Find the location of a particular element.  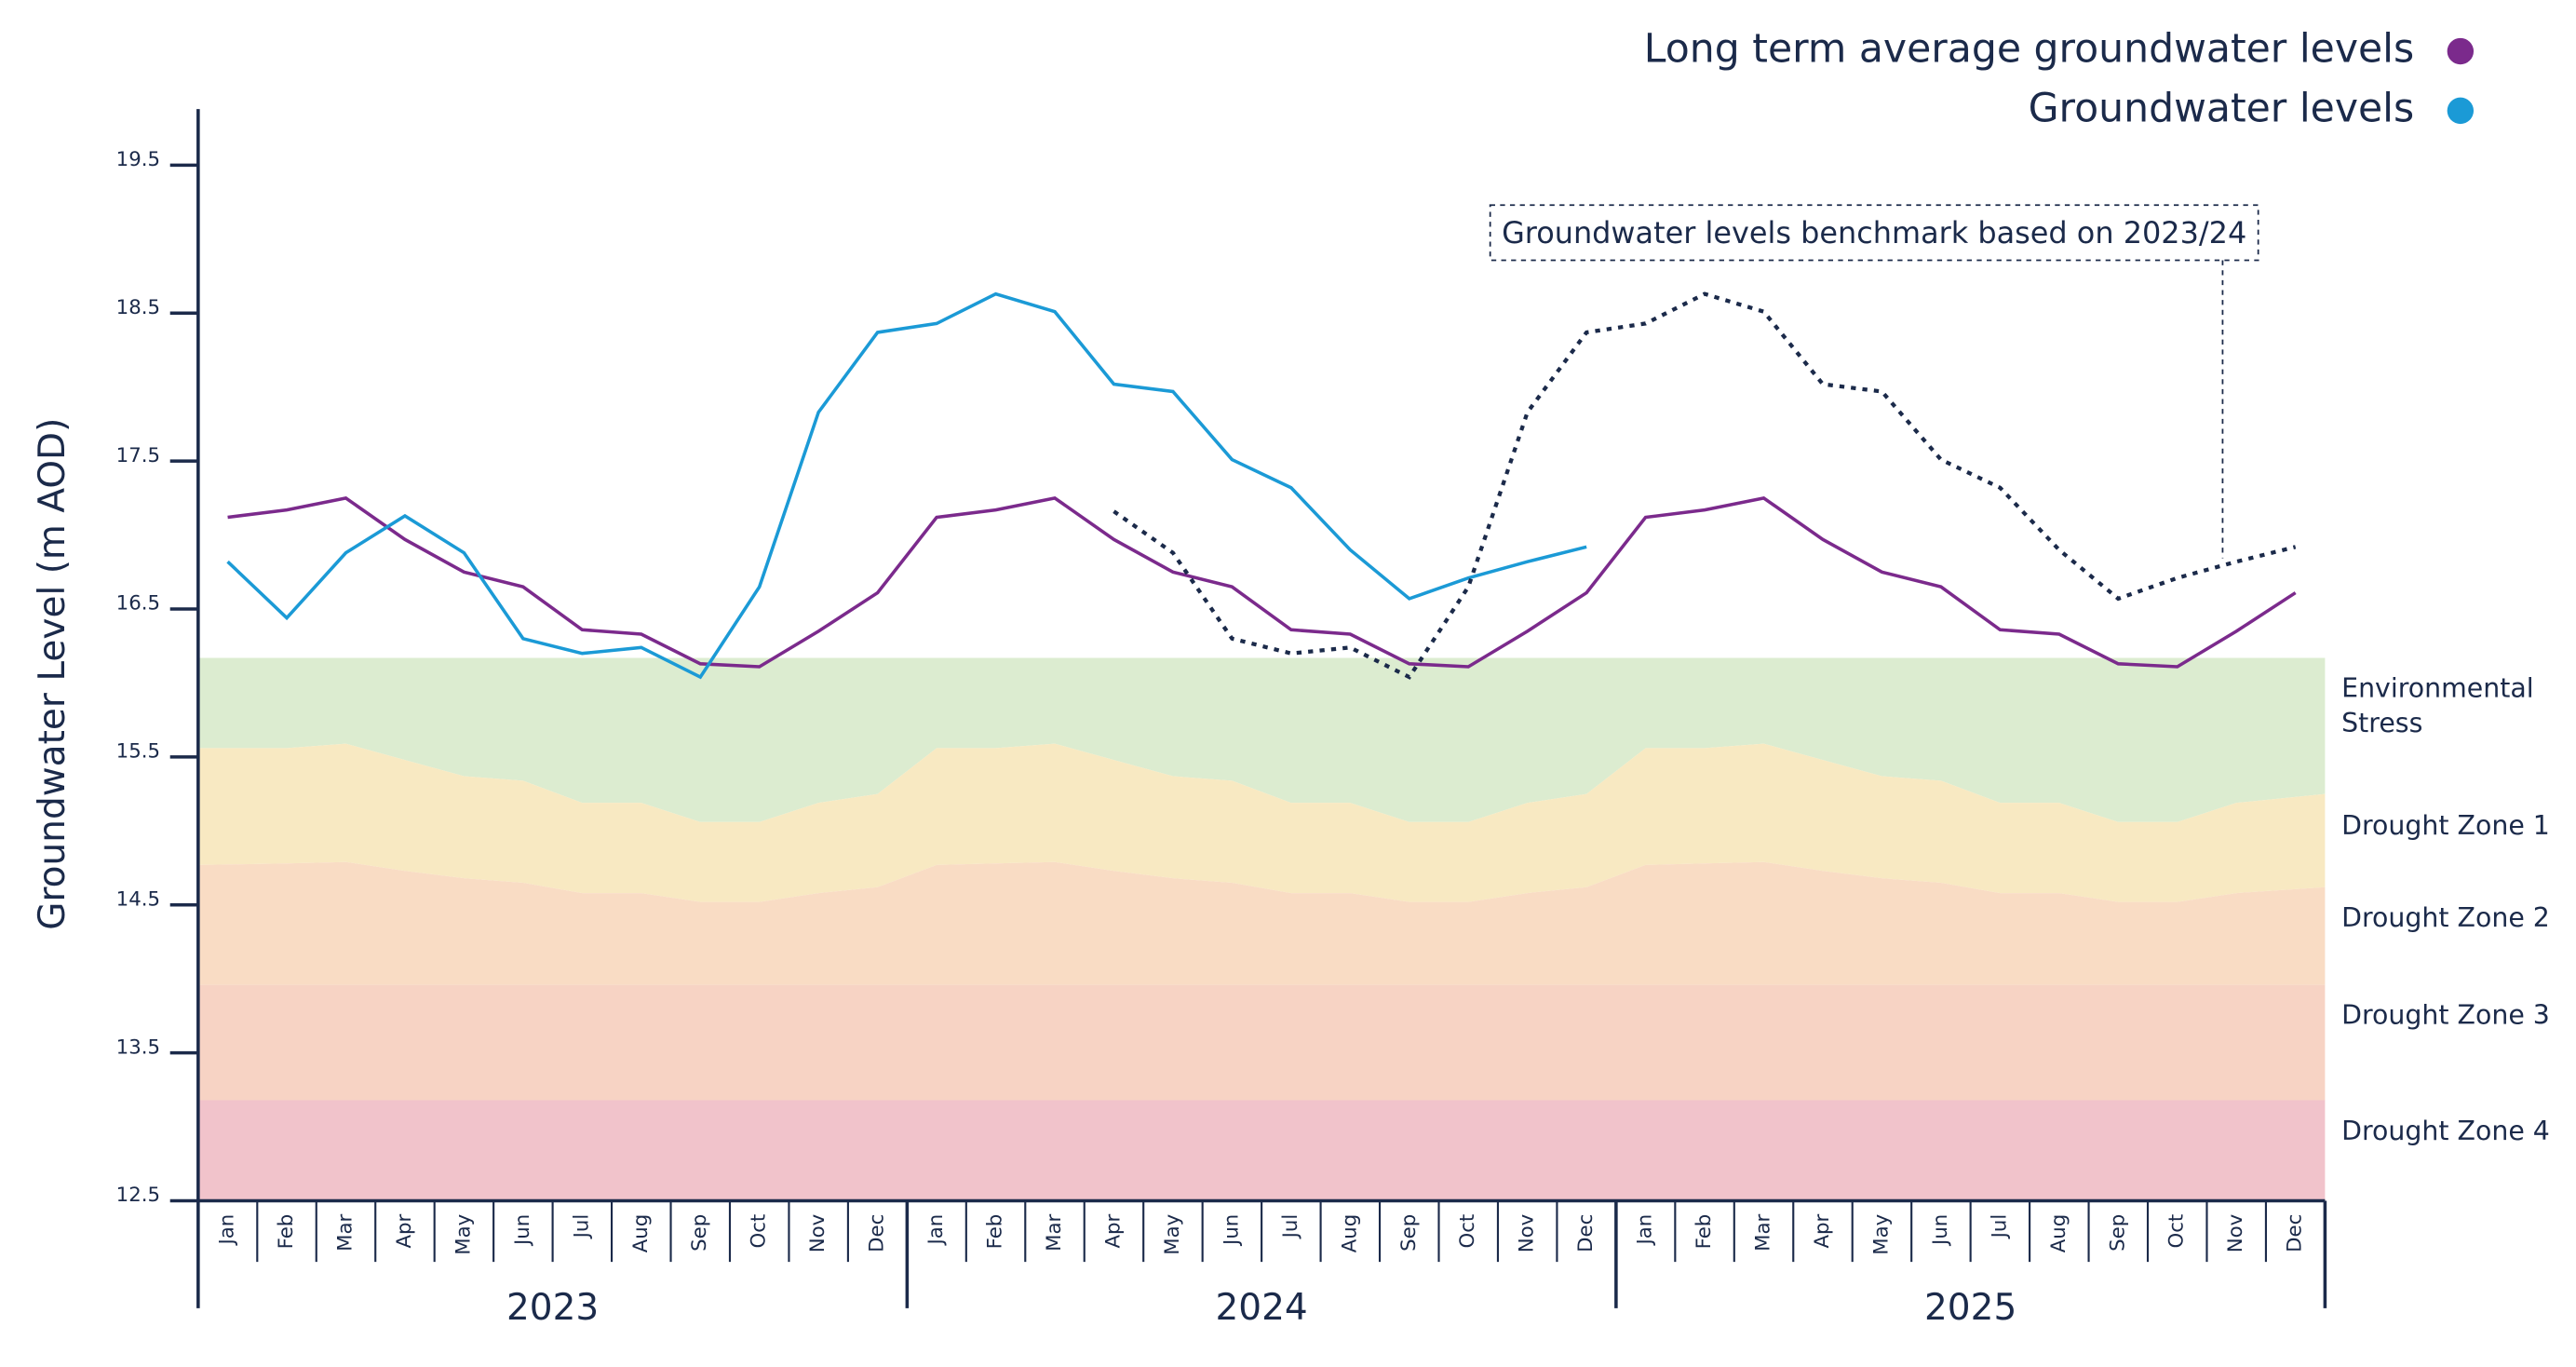

zone-label: Environmental Stress is located at coordinates (2437, 705).